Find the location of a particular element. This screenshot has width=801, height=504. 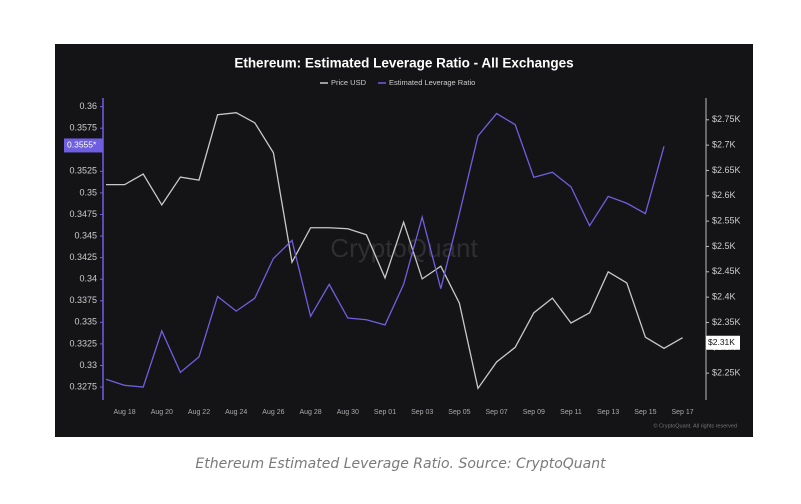

x-tick-label: Aug 26 is located at coordinates (273, 412).